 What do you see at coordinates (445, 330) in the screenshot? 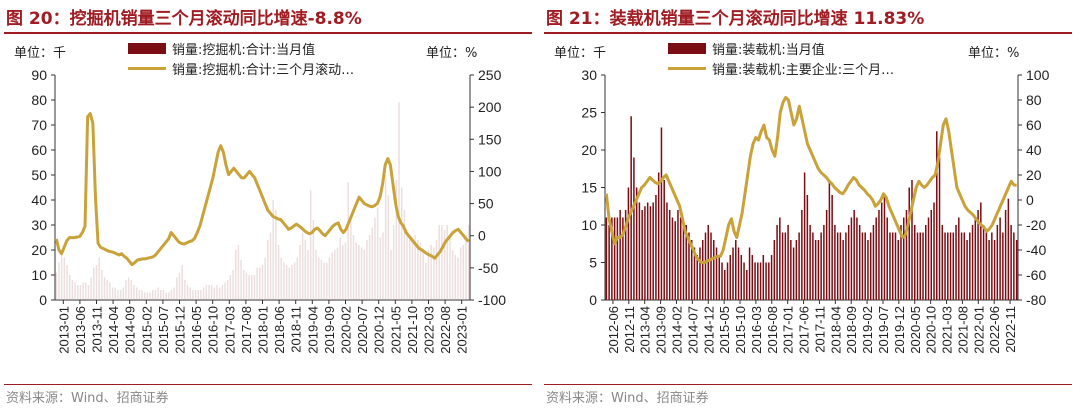
I see `x-tick-label: 2022-08` at bounding box center [445, 330].